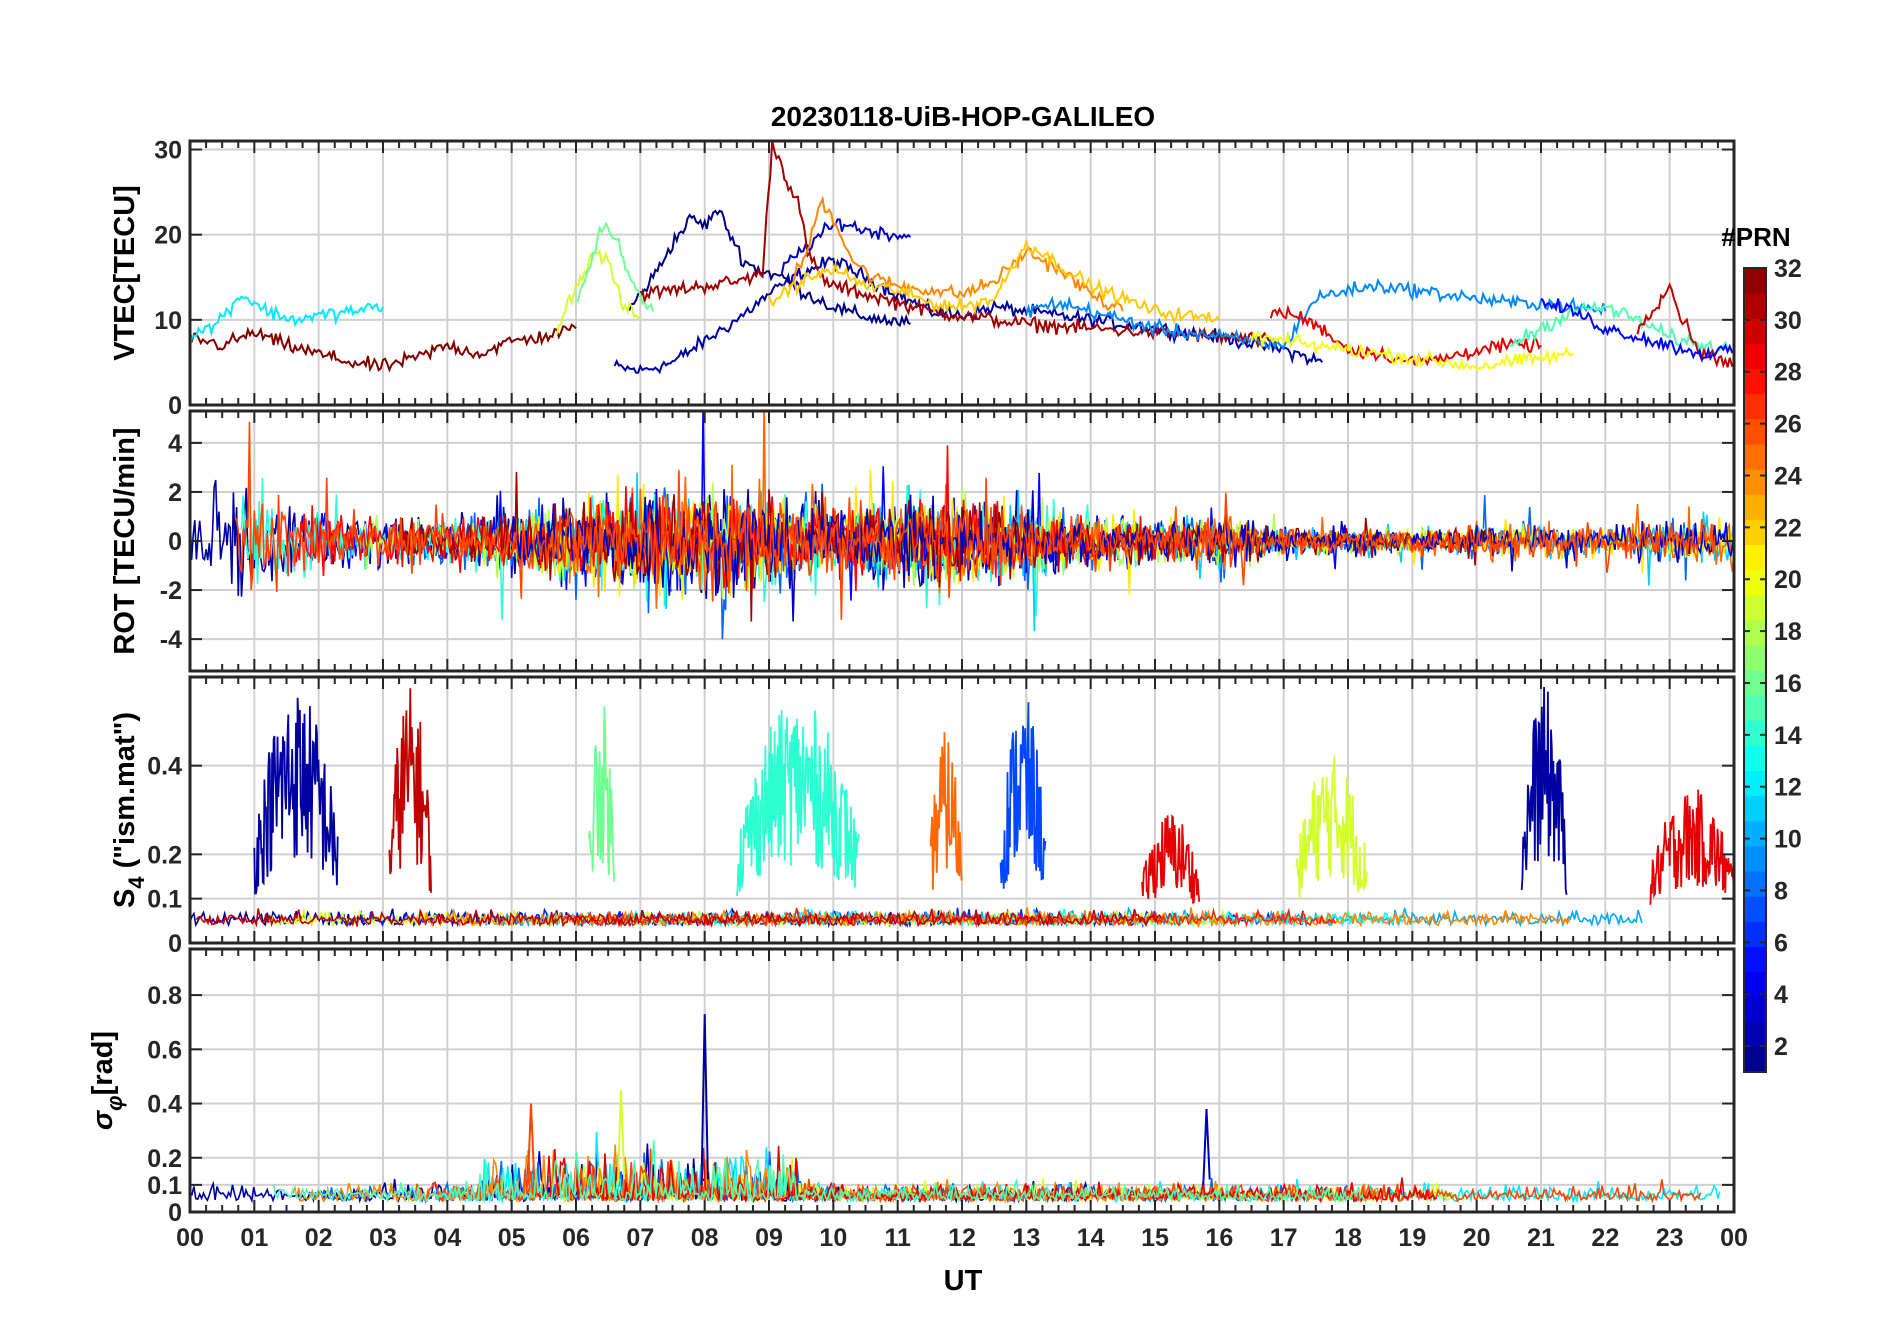  Describe the element at coordinates (103, 1119) in the screenshot. I see `y-axis-label-main: σ` at that location.